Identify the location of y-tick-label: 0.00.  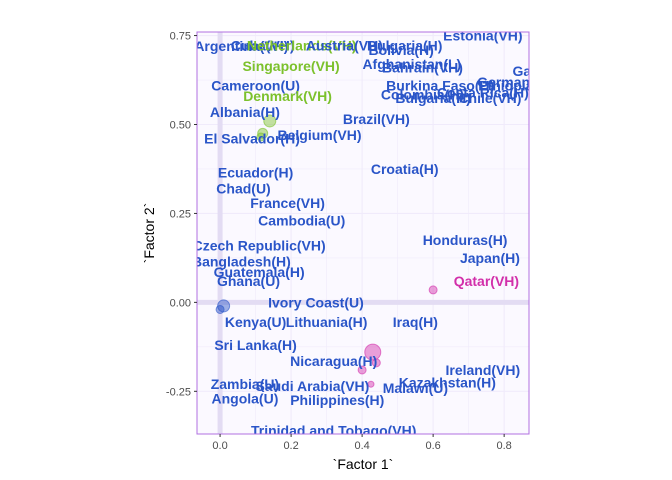
(180, 303).